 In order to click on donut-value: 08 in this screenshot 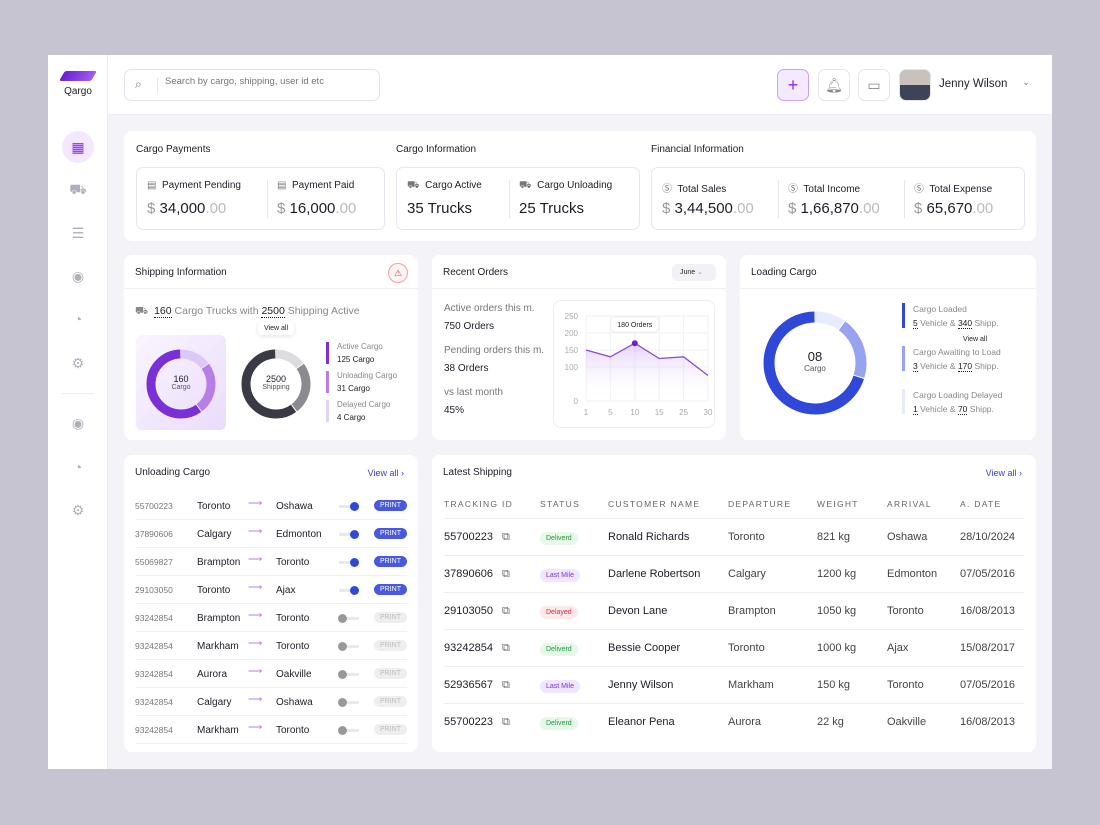, I will do `click(815, 356)`.